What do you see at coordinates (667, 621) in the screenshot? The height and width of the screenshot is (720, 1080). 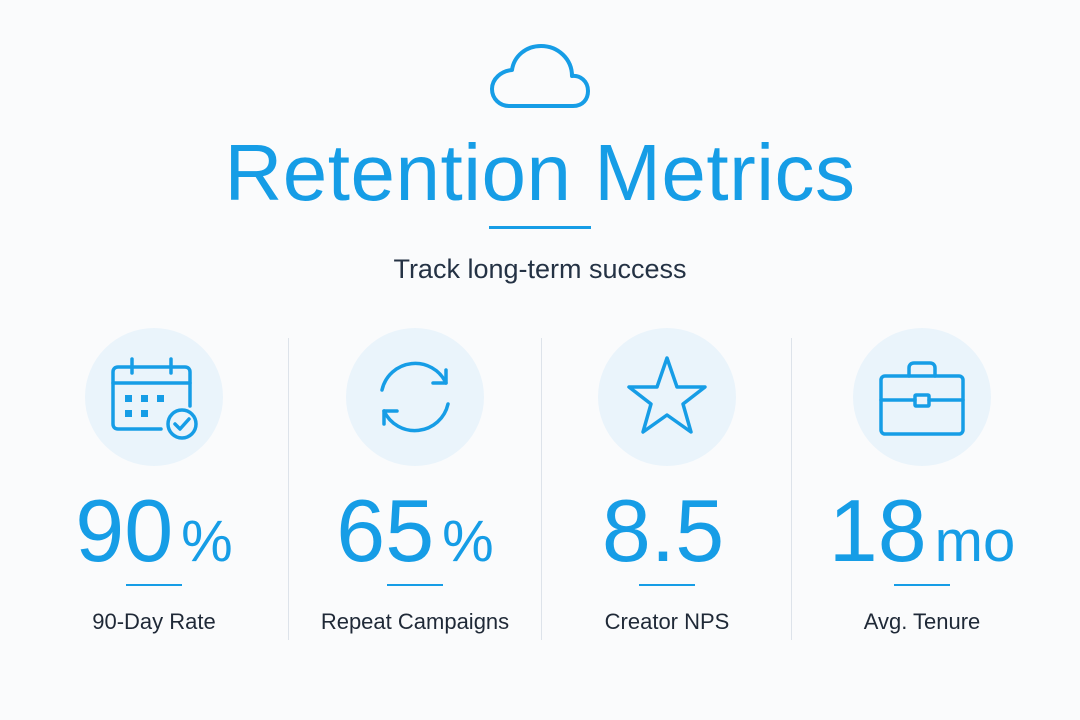 I see `metric-label: Creator NPS` at bounding box center [667, 621].